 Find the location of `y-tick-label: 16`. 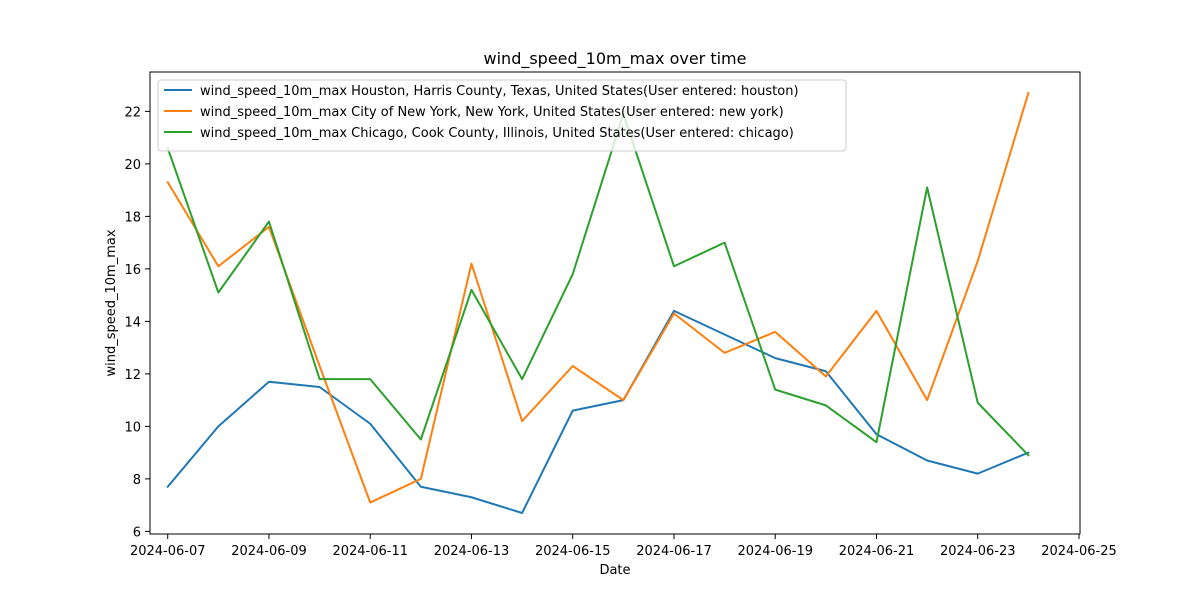

y-tick-label: 16 is located at coordinates (132, 270).